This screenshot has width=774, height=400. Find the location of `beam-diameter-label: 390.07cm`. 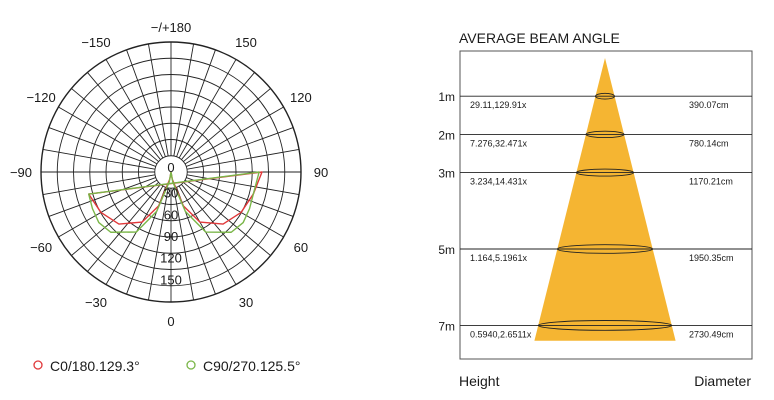

beam-diameter-label: 390.07cm is located at coordinates (709, 105).